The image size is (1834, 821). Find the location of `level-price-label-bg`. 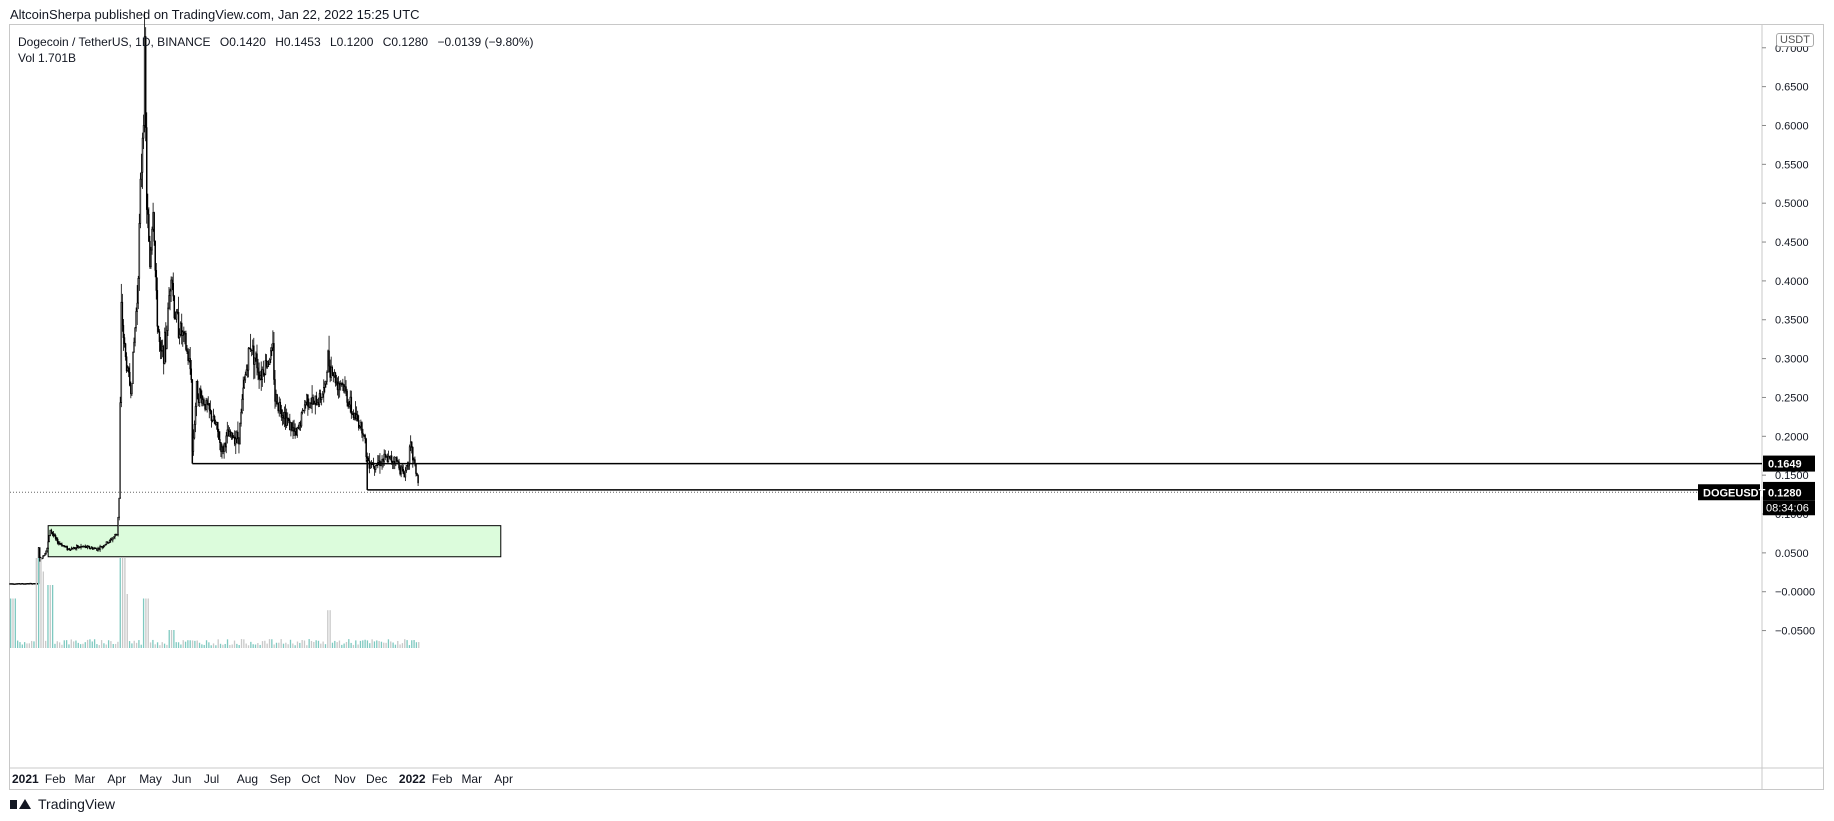

level-price-label-bg is located at coordinates (1789, 463).